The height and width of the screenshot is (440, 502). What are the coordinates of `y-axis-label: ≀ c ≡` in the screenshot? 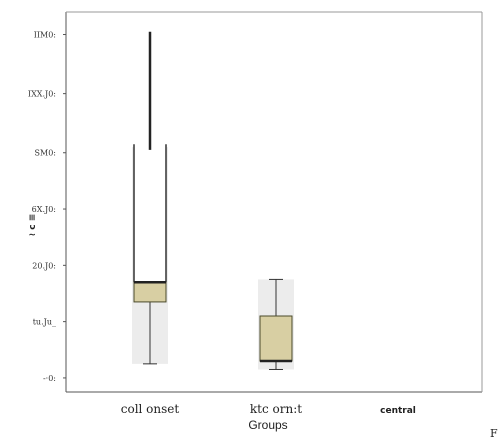 It's located at (33, 225).